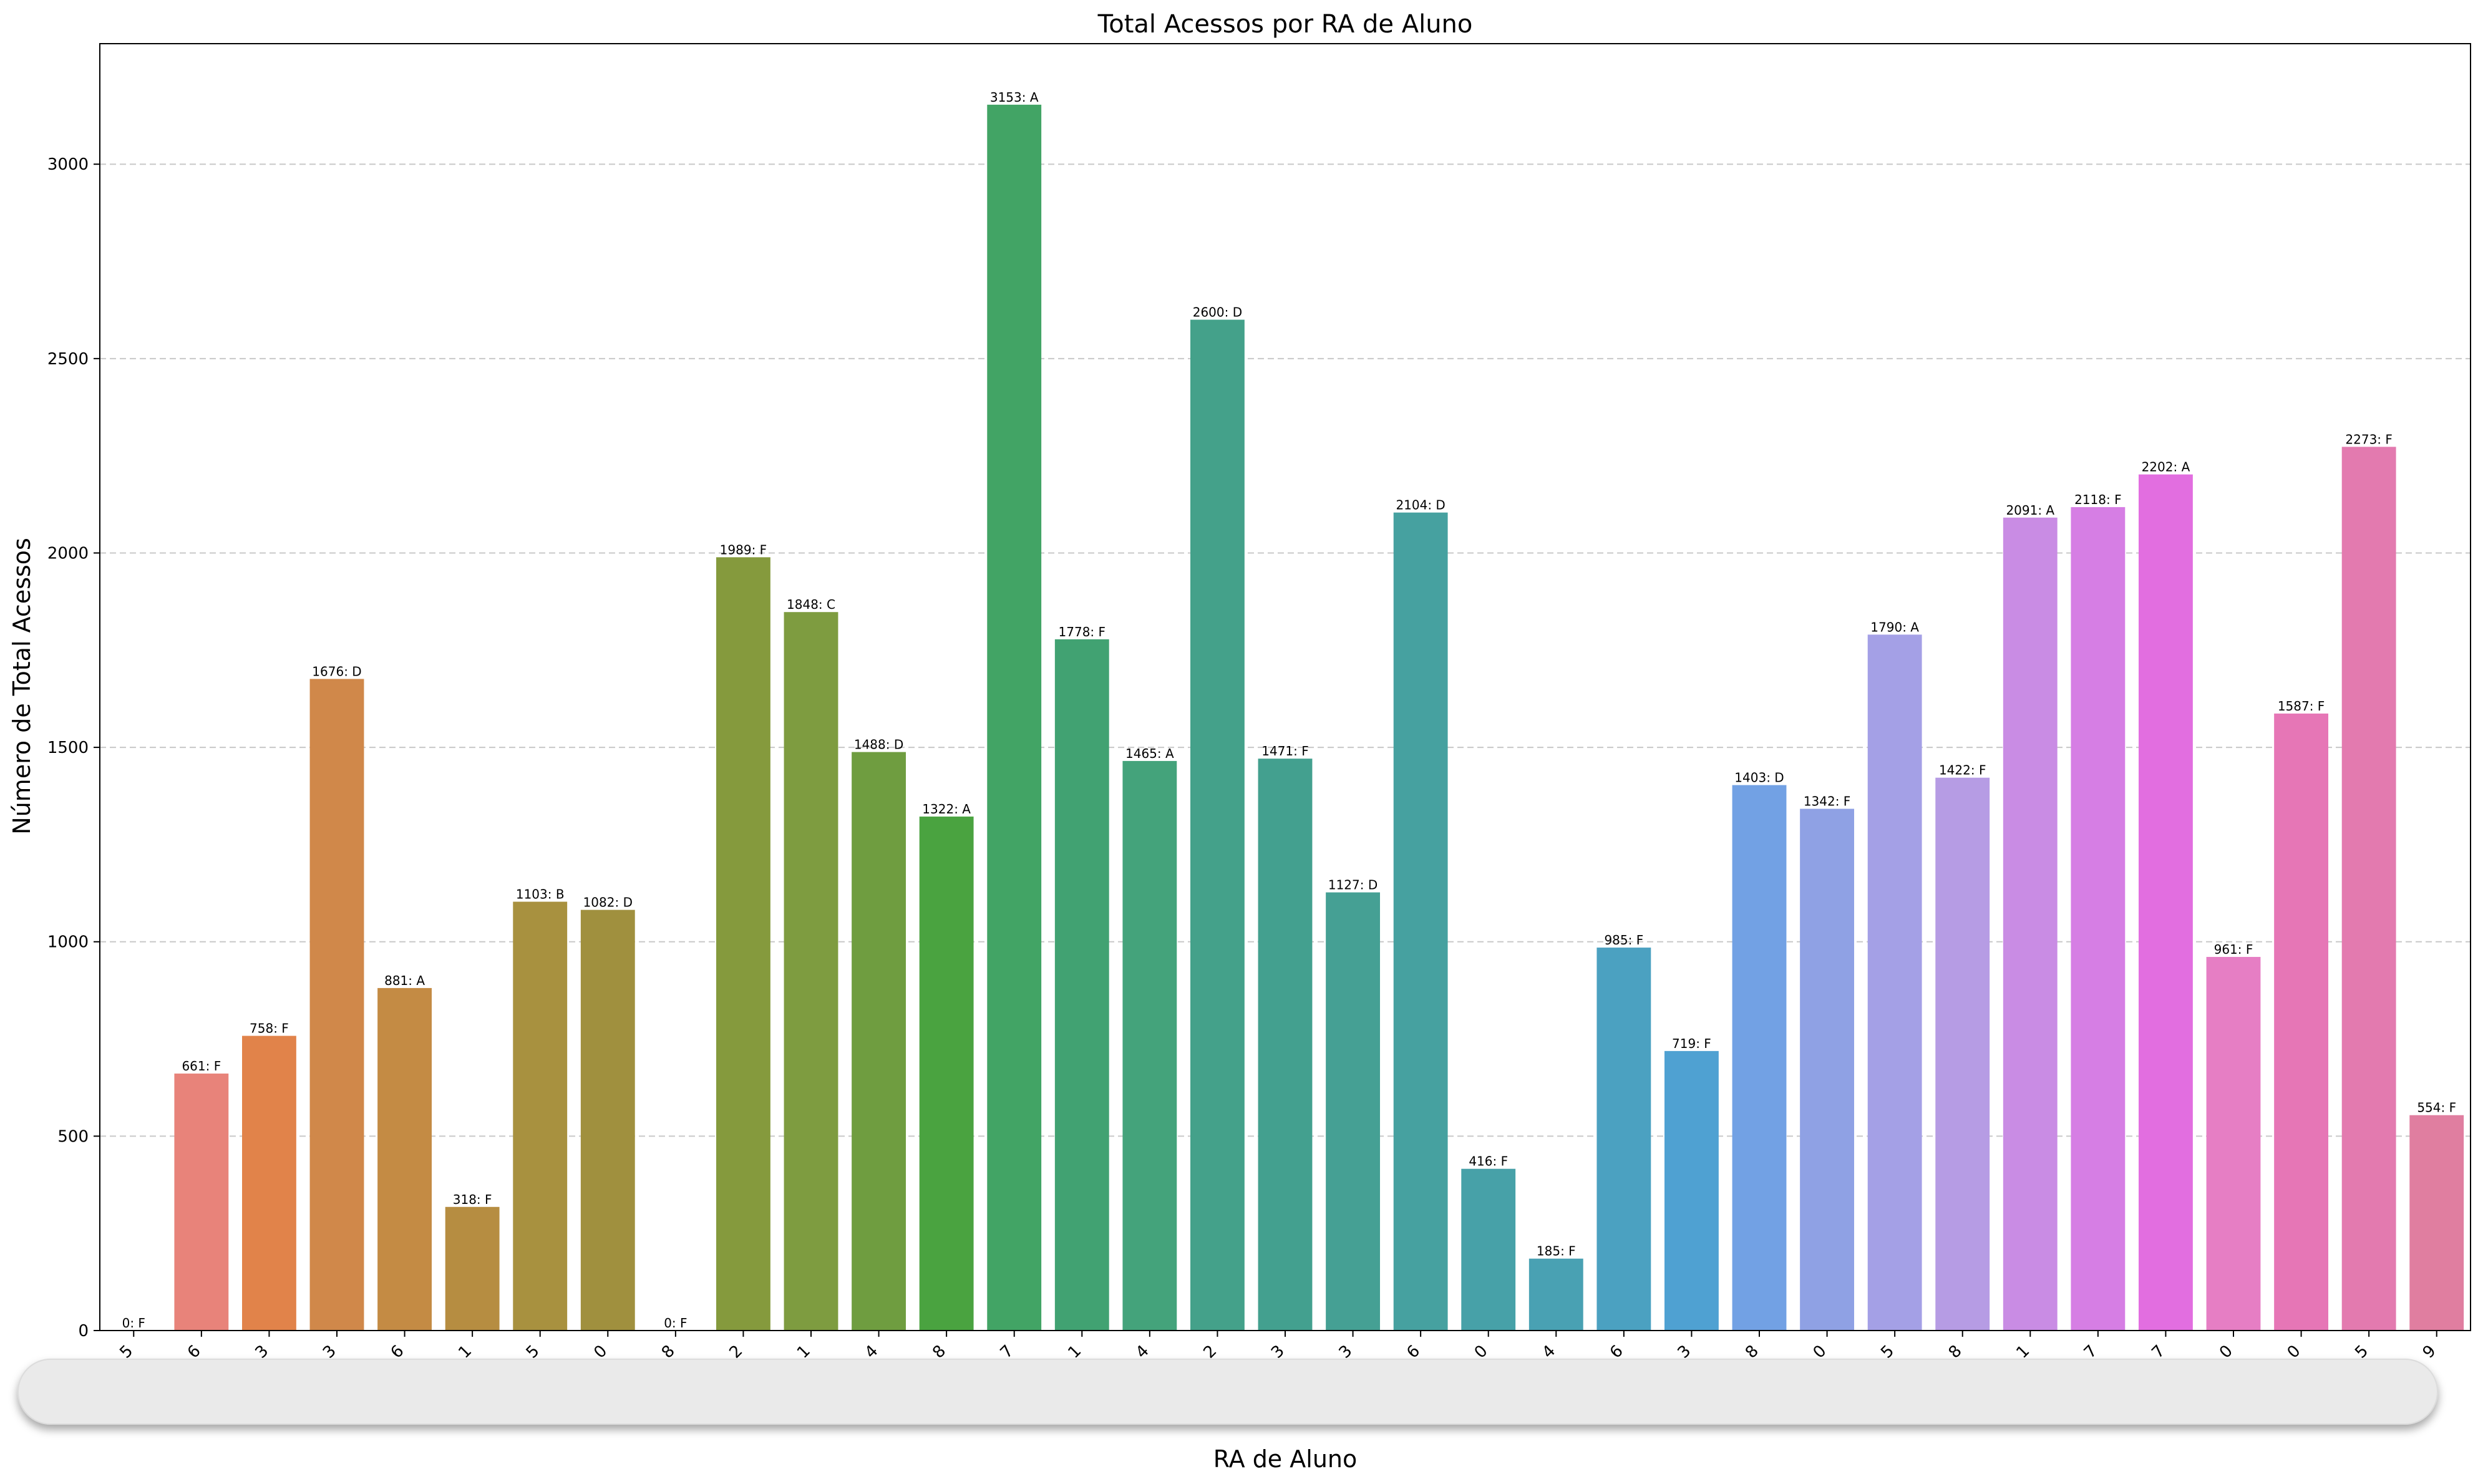  Describe the element at coordinates (1227, 1392) in the screenshot. I see `horizontal-scrollbar` at that location.